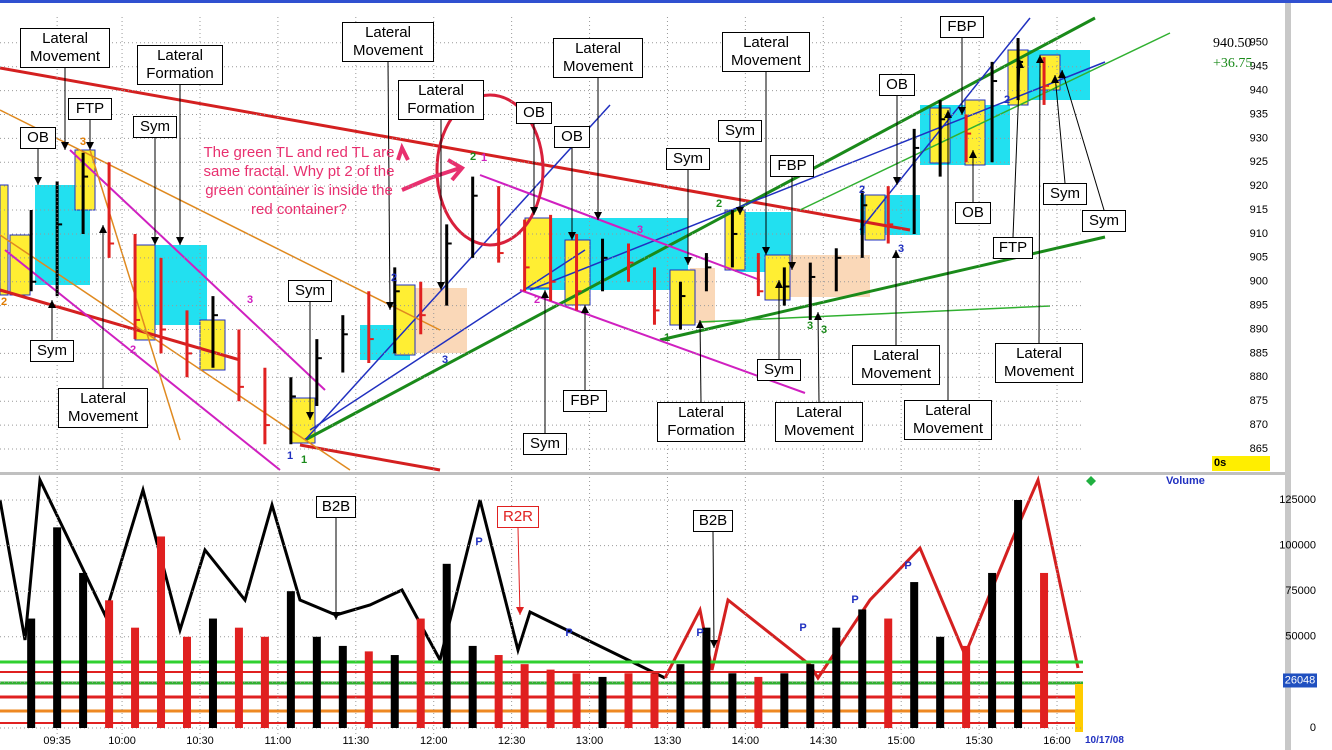  What do you see at coordinates (278, 741) in the screenshot?
I see `x-tick-label: 11:00` at bounding box center [278, 741].